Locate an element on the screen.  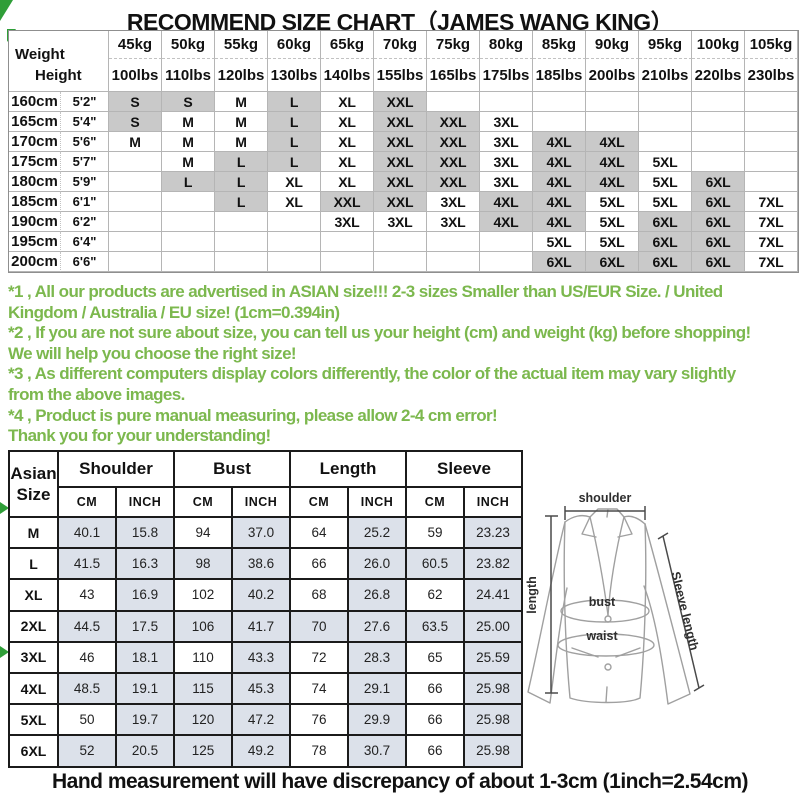
measure-value-cell: 40.2 is located at coordinates (261, 595).